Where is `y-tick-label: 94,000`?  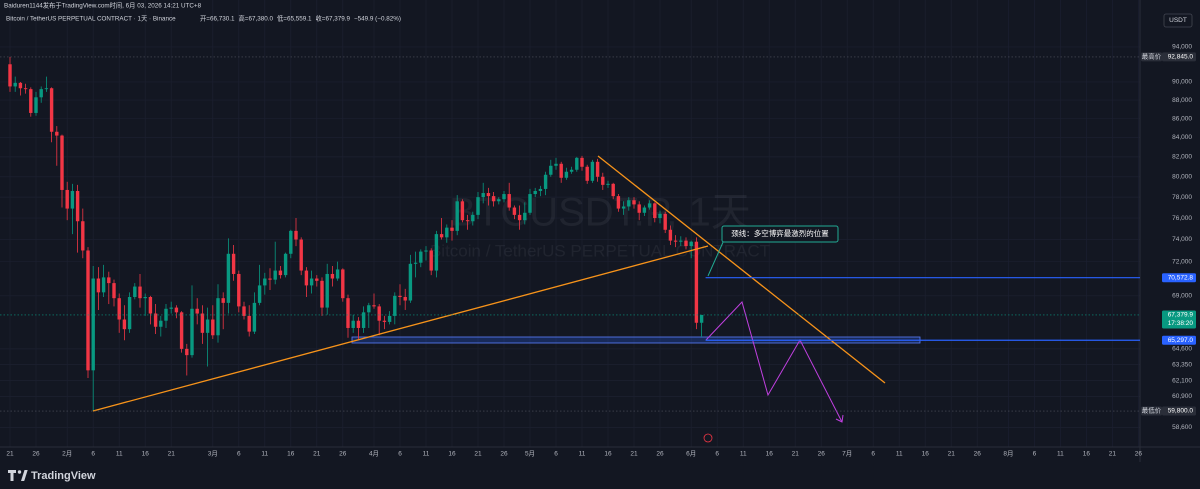 y-tick-label: 94,000 is located at coordinates (1182, 47).